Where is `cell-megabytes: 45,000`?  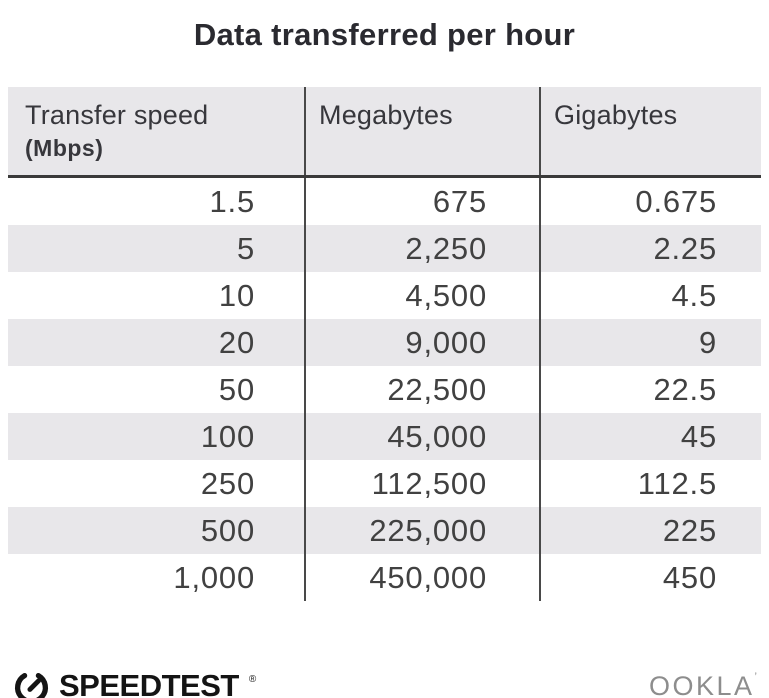 cell-megabytes: 45,000 is located at coordinates (421, 436).